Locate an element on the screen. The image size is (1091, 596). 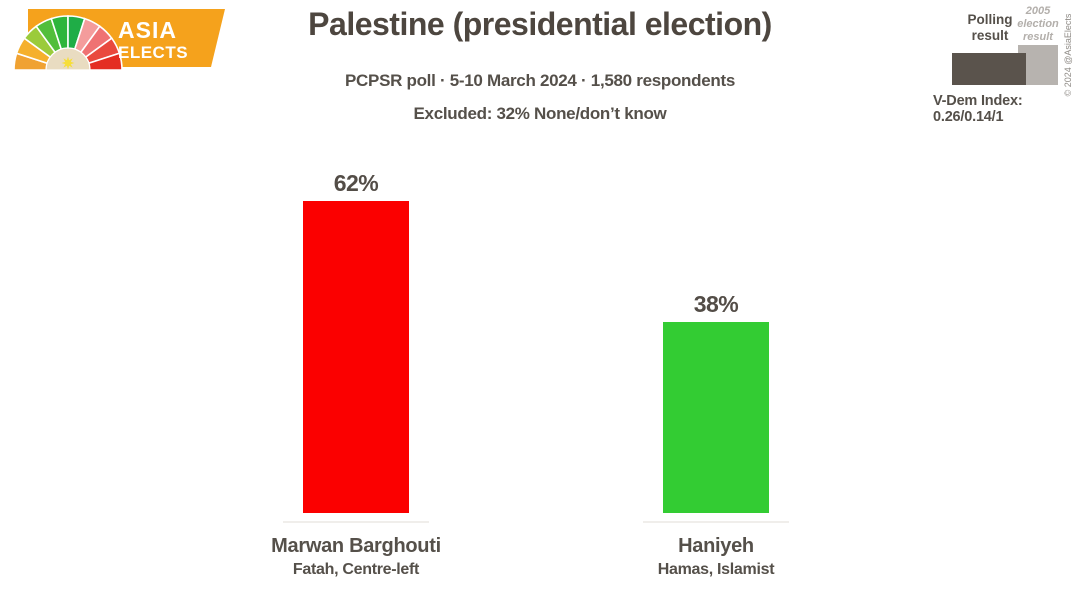
copyright-vertical-text: © 2024 @AsiaElects is located at coordinates (1068, 55).